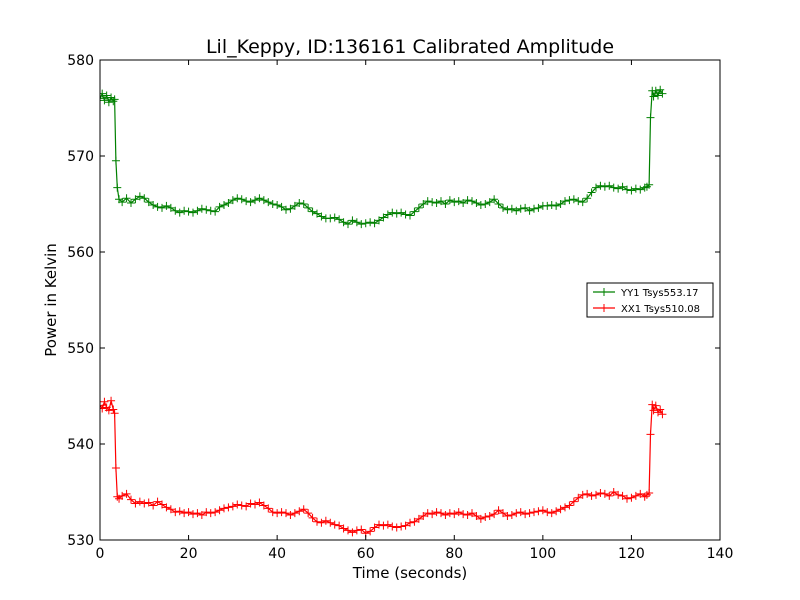 Image resolution: width=800 pixels, height=600 pixels. I want to click on x-tick-label: 60, so click(366, 554).